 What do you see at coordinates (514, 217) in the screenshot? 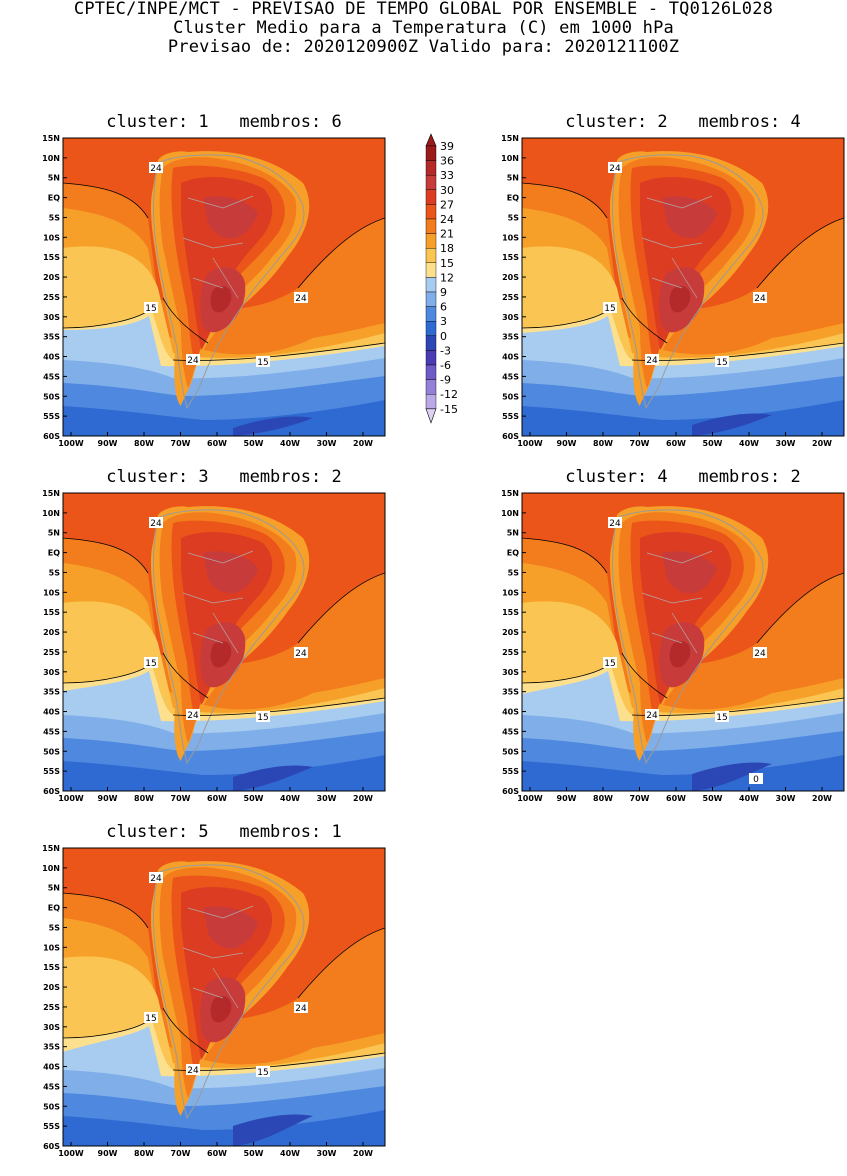
I see `lat-tick-label: 5S` at bounding box center [514, 217].